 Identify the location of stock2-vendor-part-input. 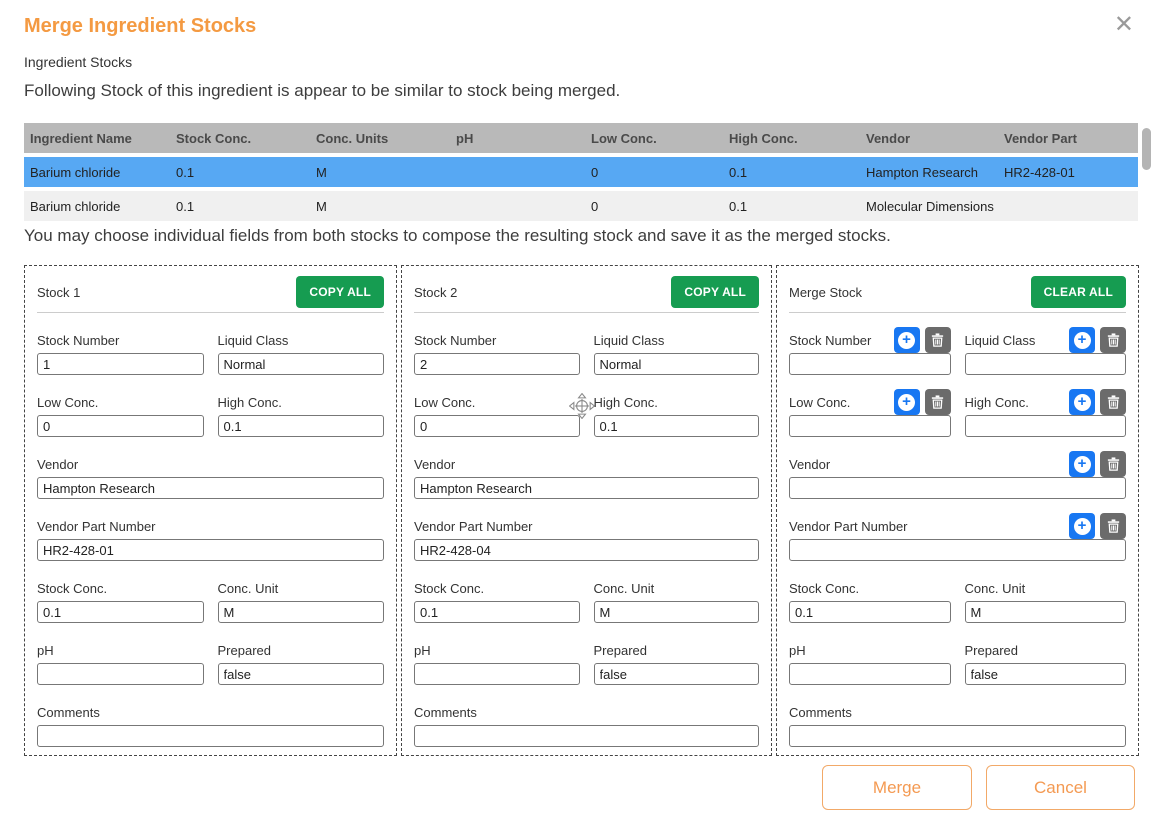
(586, 550).